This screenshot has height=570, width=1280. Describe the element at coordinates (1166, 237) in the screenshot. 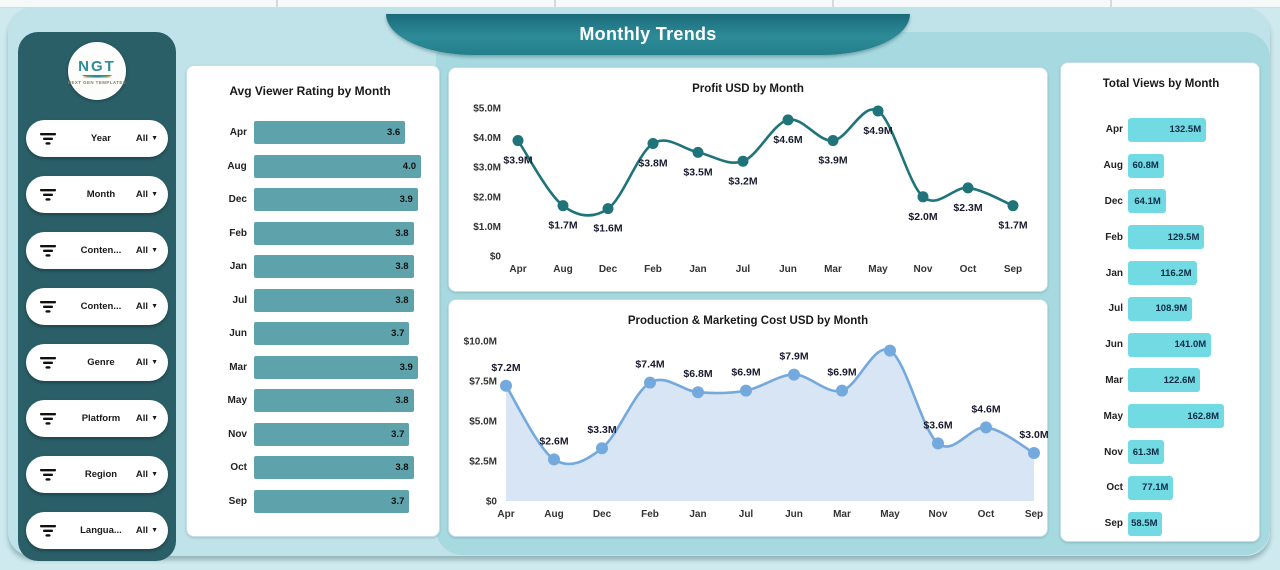

I see `bar: 129.5M` at that location.